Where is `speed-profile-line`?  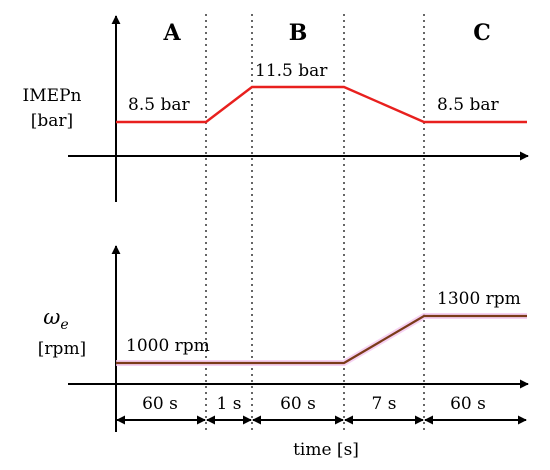
speed-profile-line is located at coordinates (321, 339).